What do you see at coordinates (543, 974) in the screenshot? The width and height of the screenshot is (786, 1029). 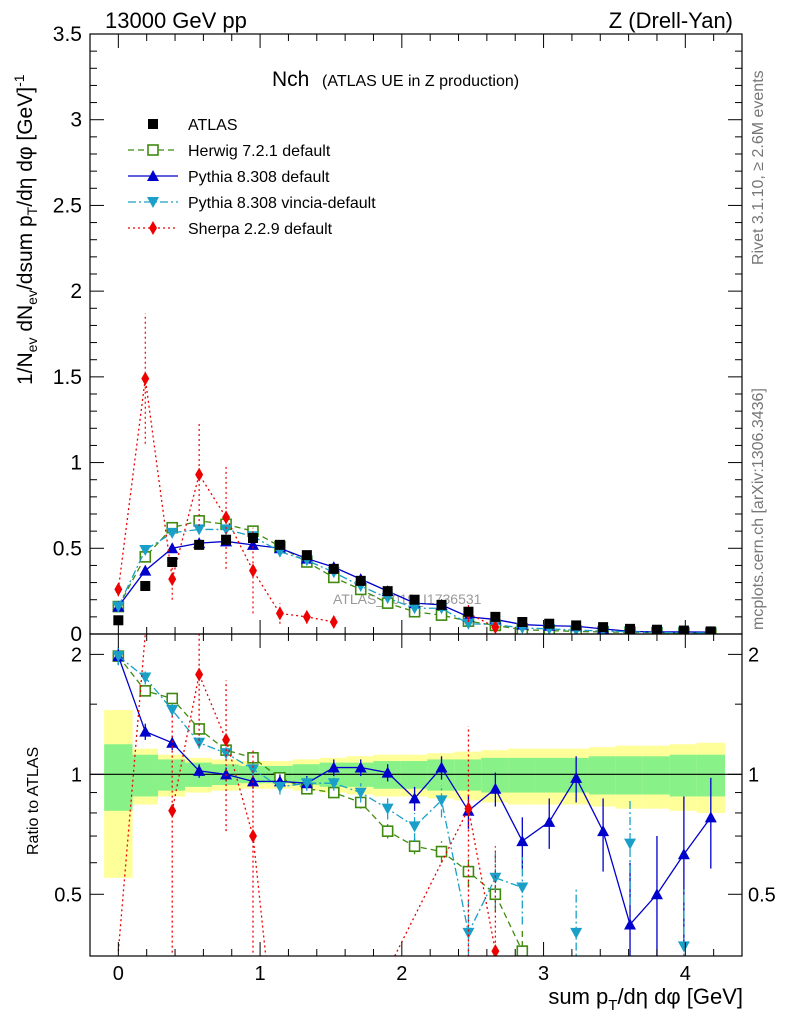 I see `x-tick-label: 3` at bounding box center [543, 974].